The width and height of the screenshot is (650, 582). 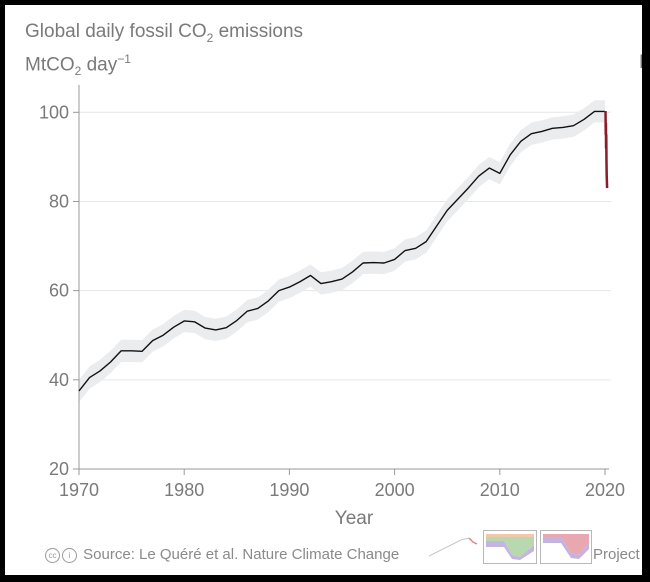 I want to click on cc-icon: cc, so click(x=52, y=555).